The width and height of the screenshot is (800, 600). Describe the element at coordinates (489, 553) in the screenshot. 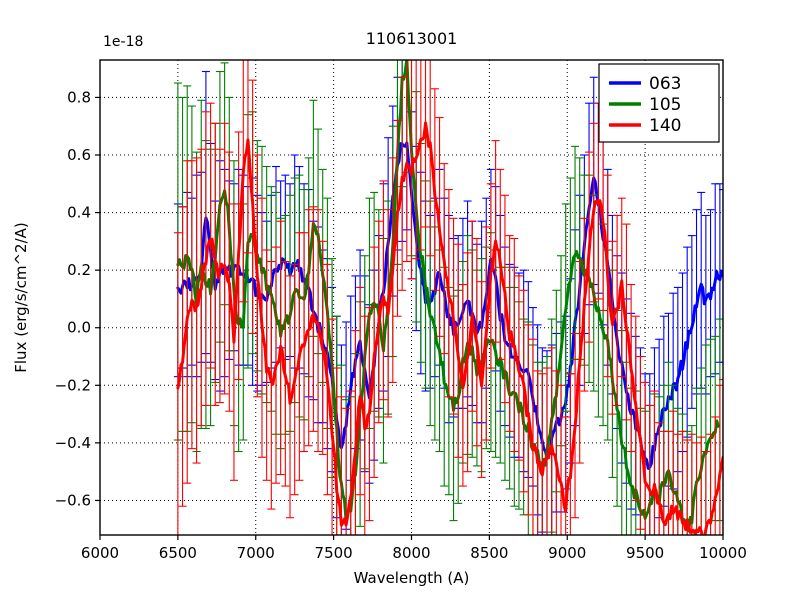

I see `x-tick-label: 8500` at that location.